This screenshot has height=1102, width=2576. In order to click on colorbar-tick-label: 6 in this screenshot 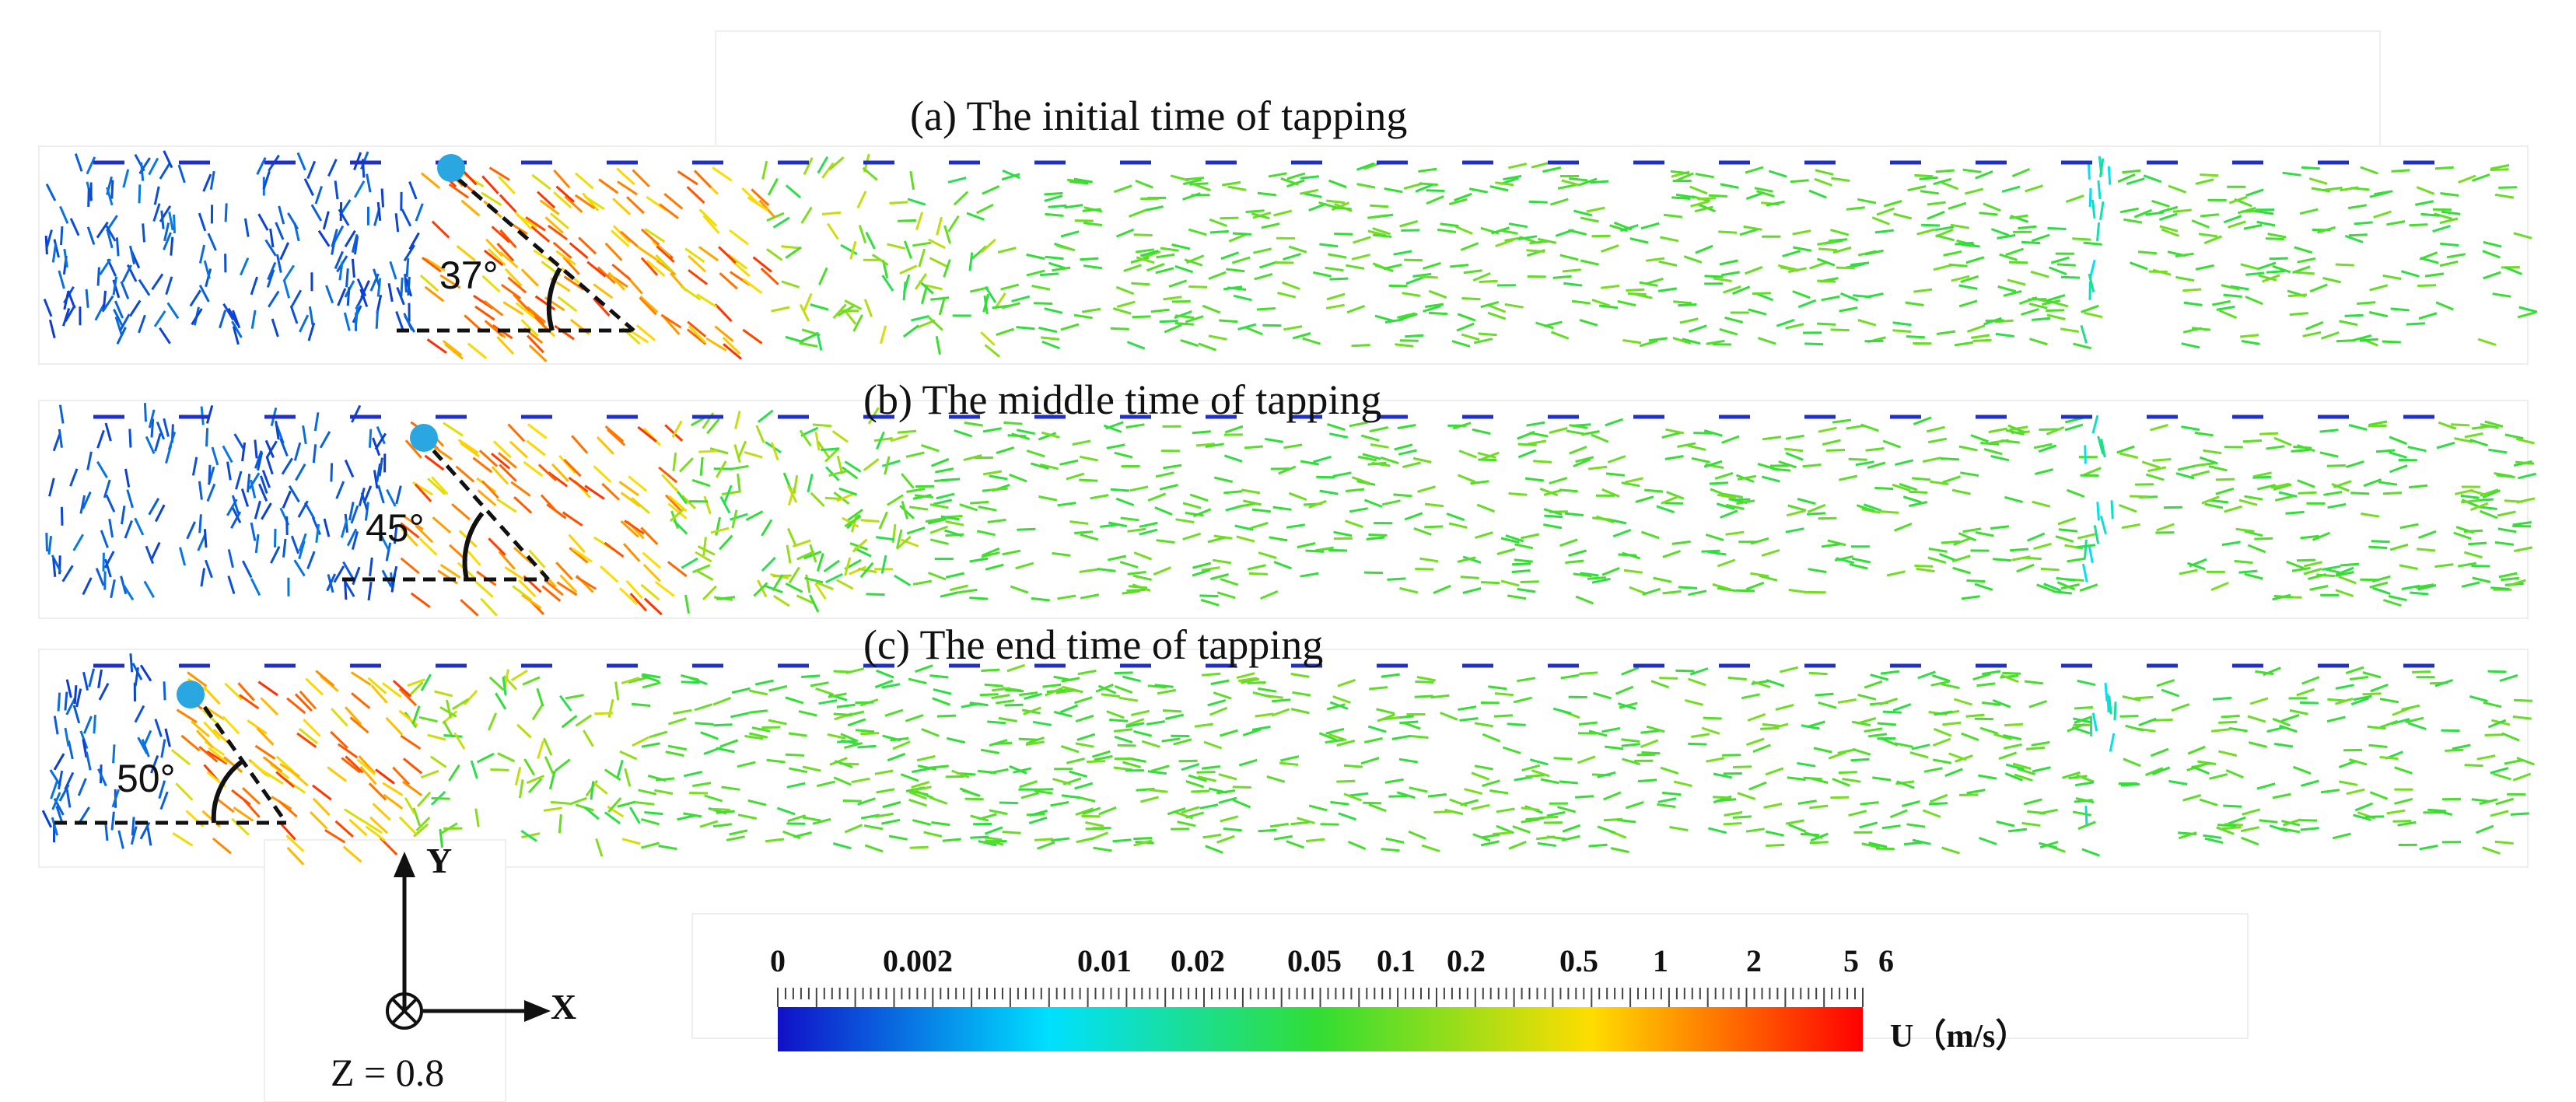, I will do `click(1886, 960)`.